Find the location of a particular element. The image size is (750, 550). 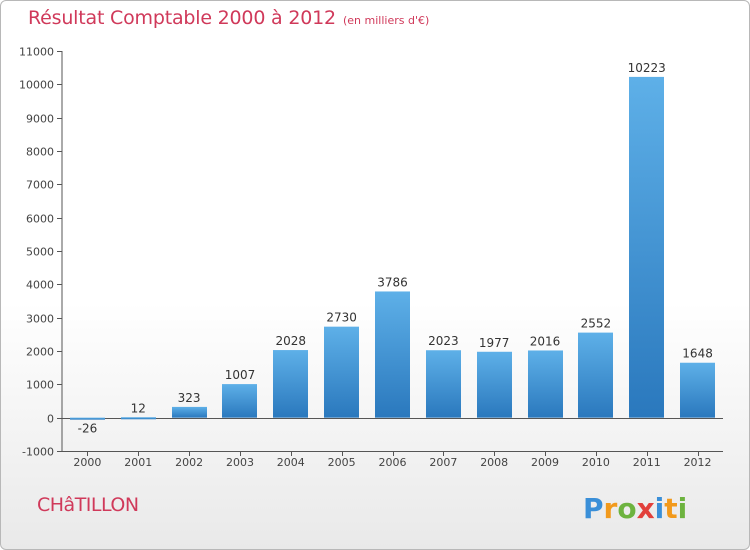

x-tick-label-2002: 2002 is located at coordinates (189, 462).